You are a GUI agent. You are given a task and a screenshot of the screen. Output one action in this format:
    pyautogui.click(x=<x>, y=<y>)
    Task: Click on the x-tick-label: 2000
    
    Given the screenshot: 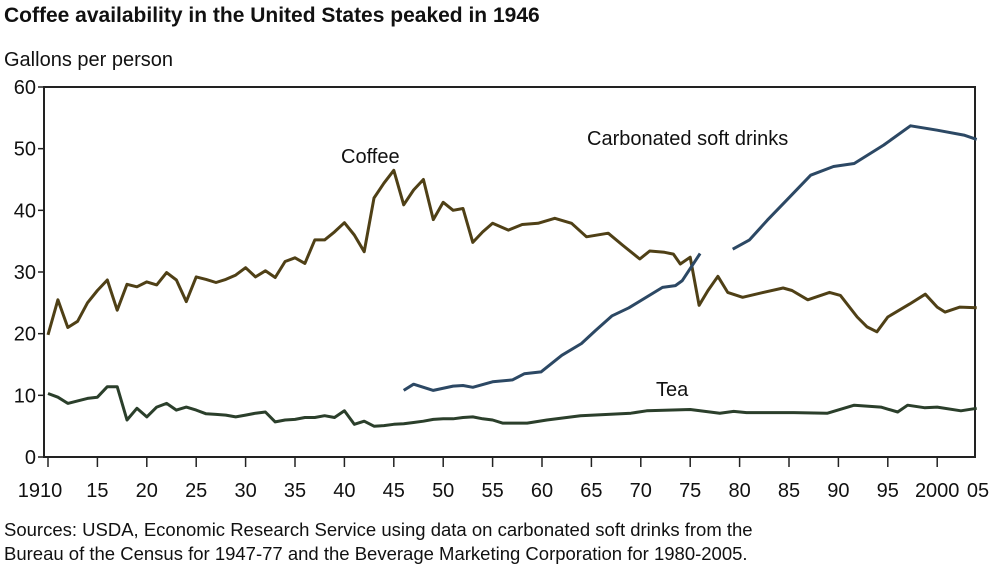 What is the action you would take?
    pyautogui.click(x=937, y=491)
    